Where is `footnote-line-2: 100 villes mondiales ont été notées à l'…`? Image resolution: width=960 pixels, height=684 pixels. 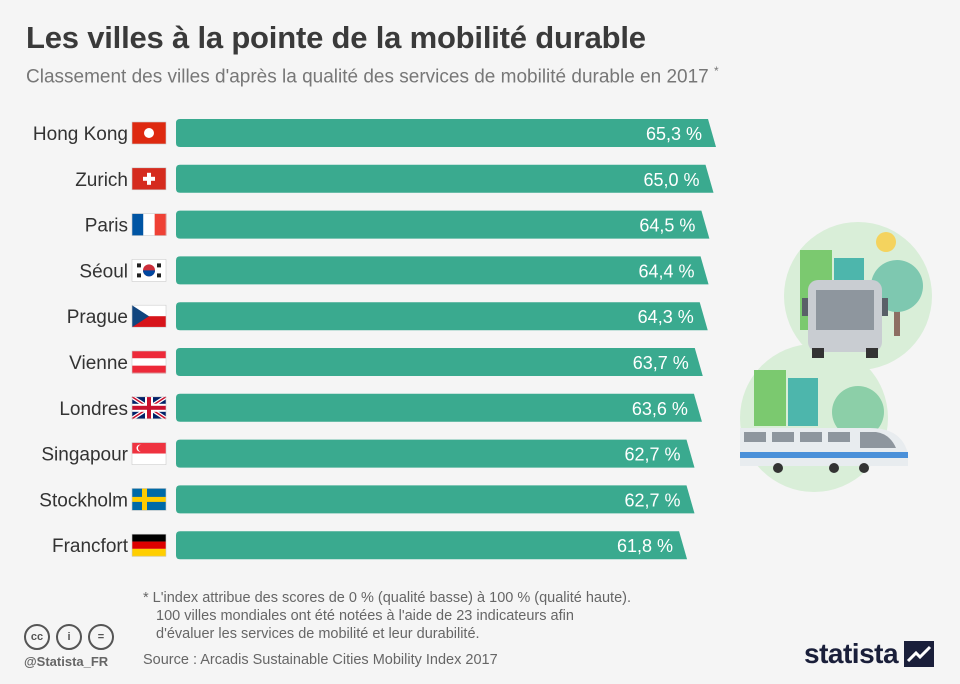 footnote-line-2: 100 villes mondiales ont été notées à l'… is located at coordinates (365, 616).